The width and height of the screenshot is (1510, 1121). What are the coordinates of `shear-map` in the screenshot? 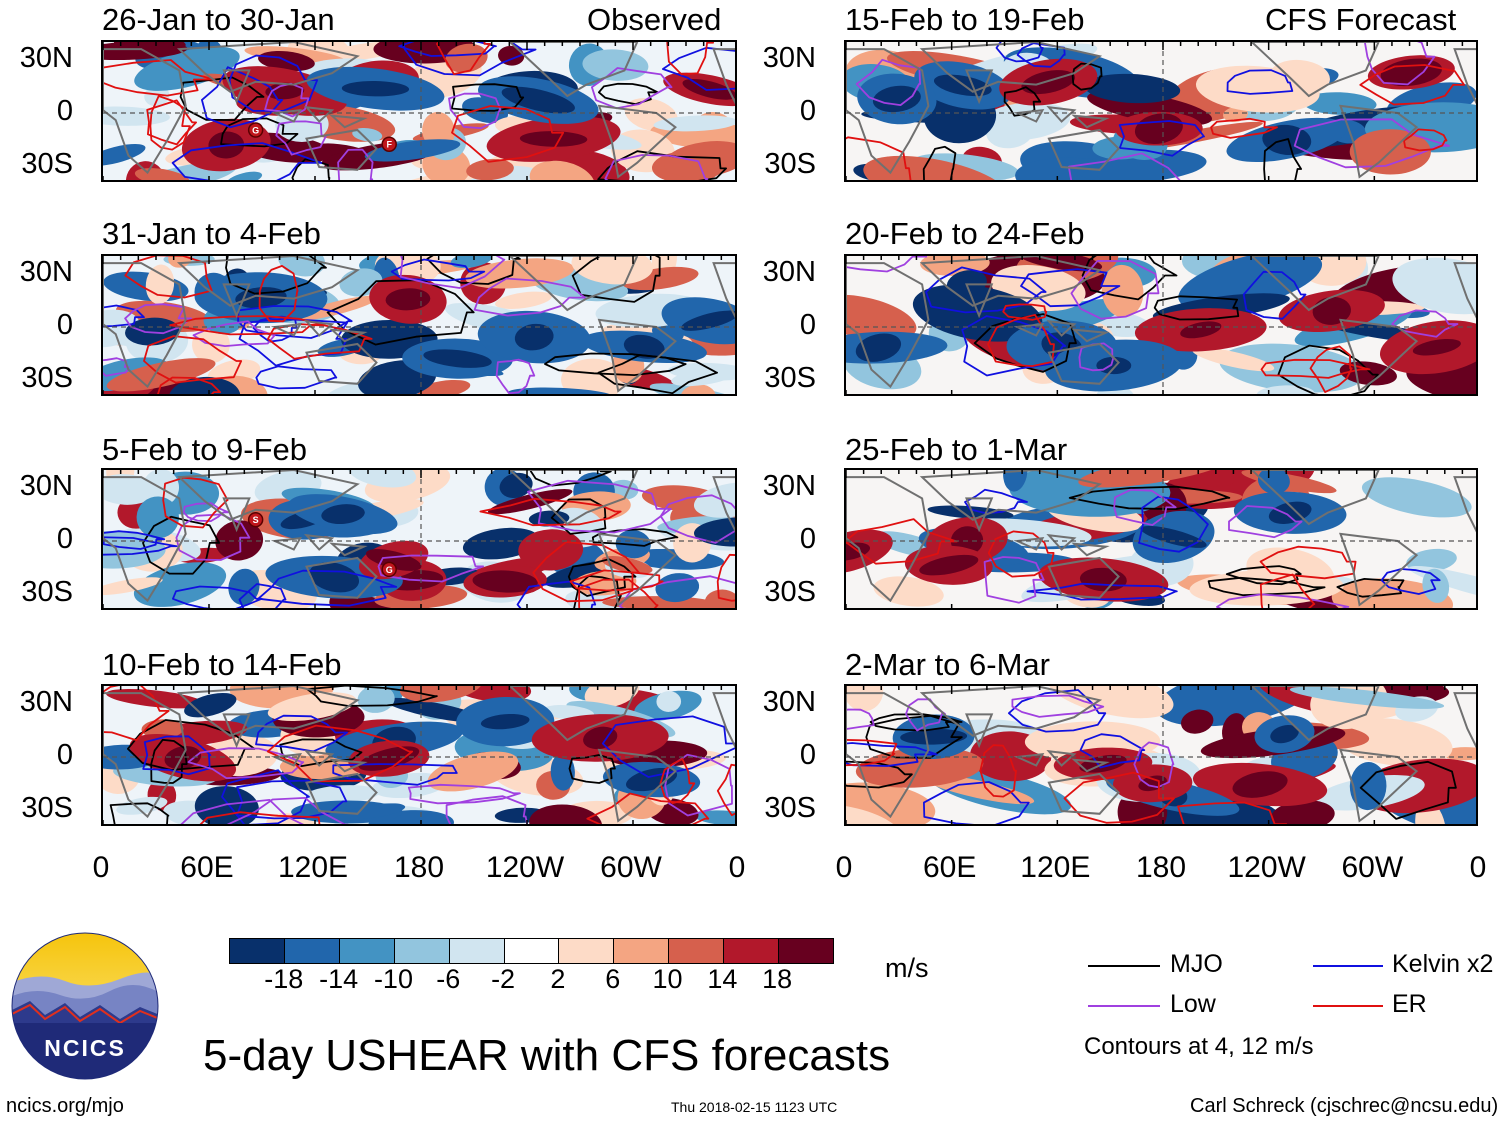 It's located at (1161, 539).